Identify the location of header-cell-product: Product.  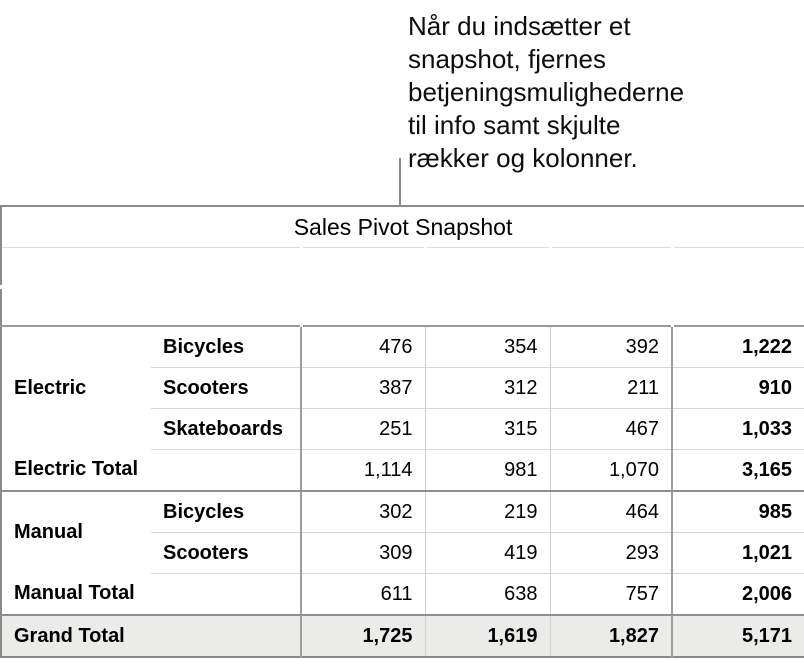
(226, 307).